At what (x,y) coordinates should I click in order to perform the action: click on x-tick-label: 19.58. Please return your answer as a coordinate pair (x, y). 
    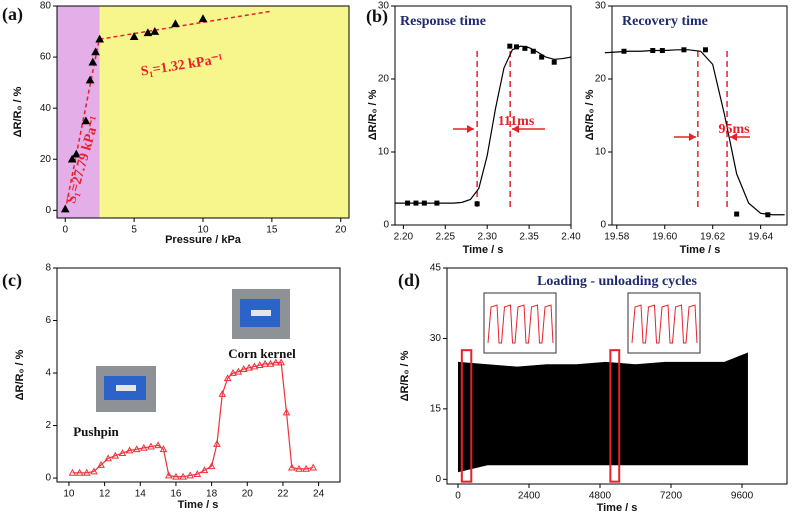
    Looking at the image, I should click on (616, 237).